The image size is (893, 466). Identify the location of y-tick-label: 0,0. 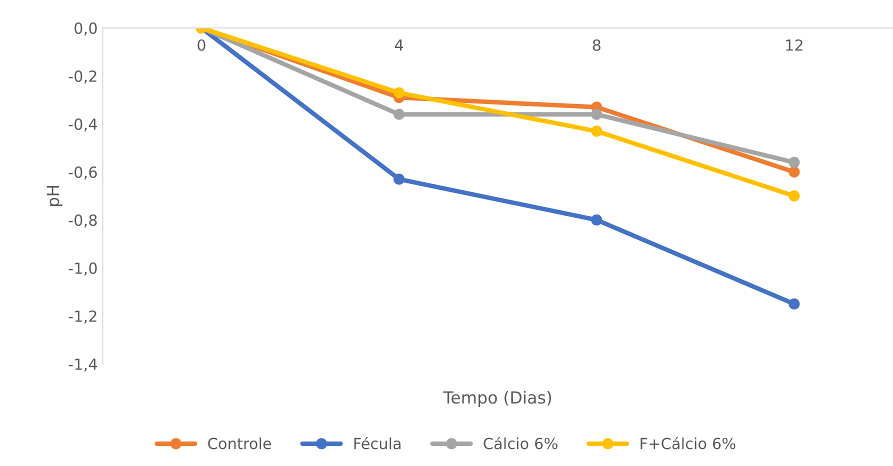
(85, 29).